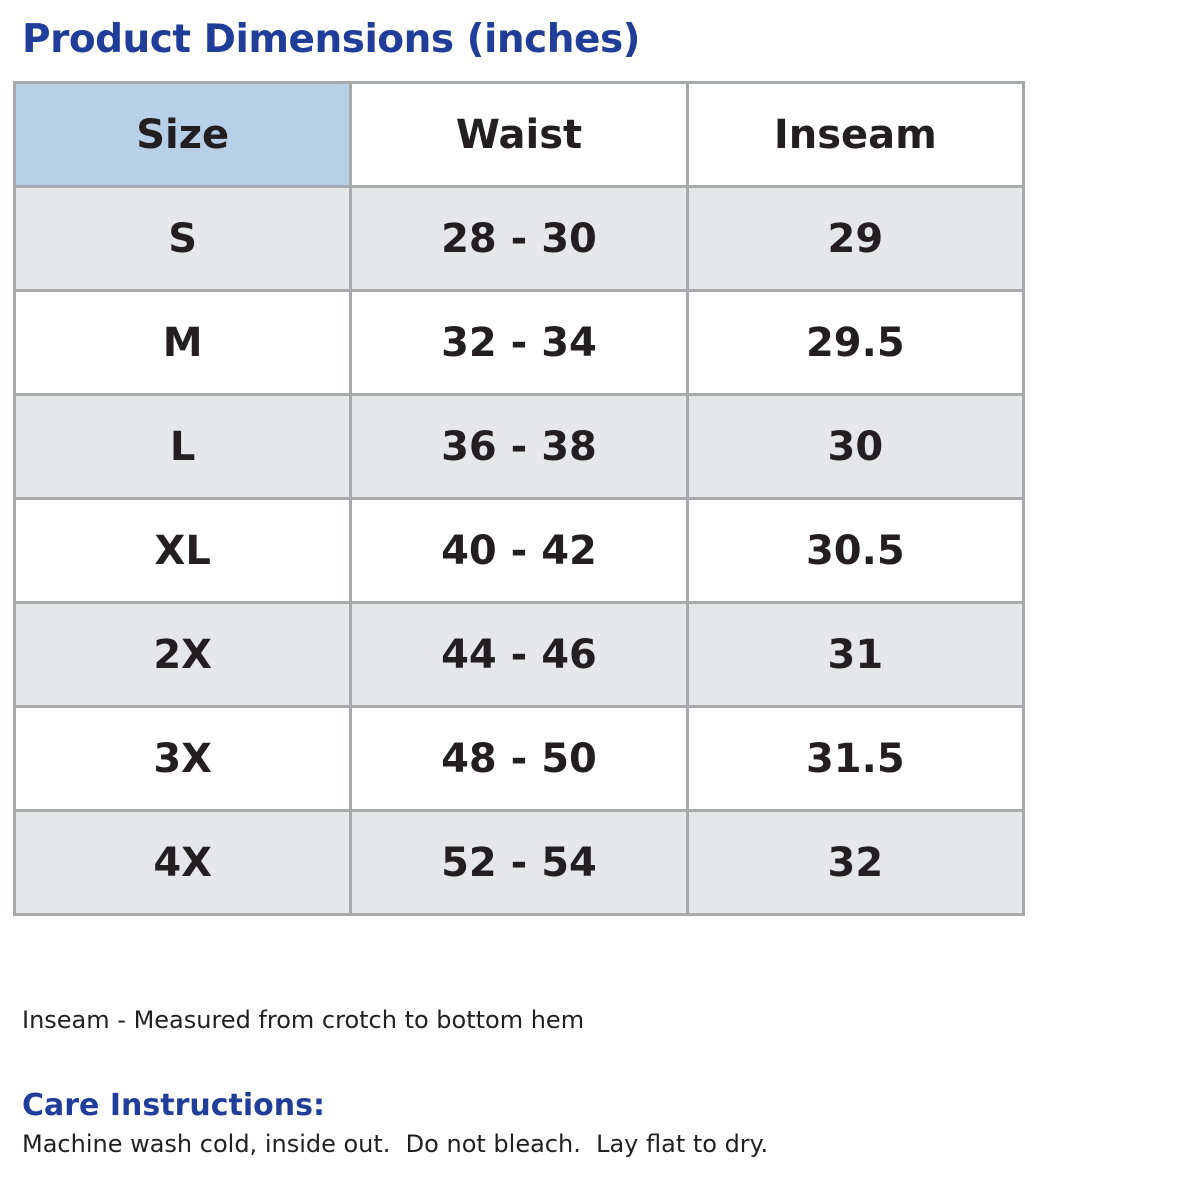 This screenshot has width=1200, height=1200. What do you see at coordinates (182, 342) in the screenshot?
I see `size-cell: M` at bounding box center [182, 342].